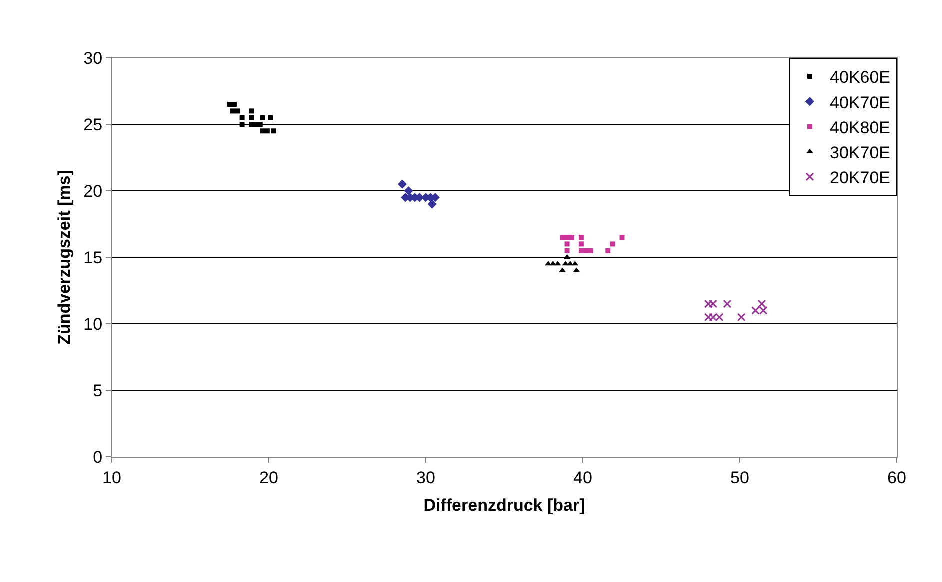 This screenshot has width=942, height=582. Describe the element at coordinates (740, 478) in the screenshot. I see `x-tick-label: 50` at that location.